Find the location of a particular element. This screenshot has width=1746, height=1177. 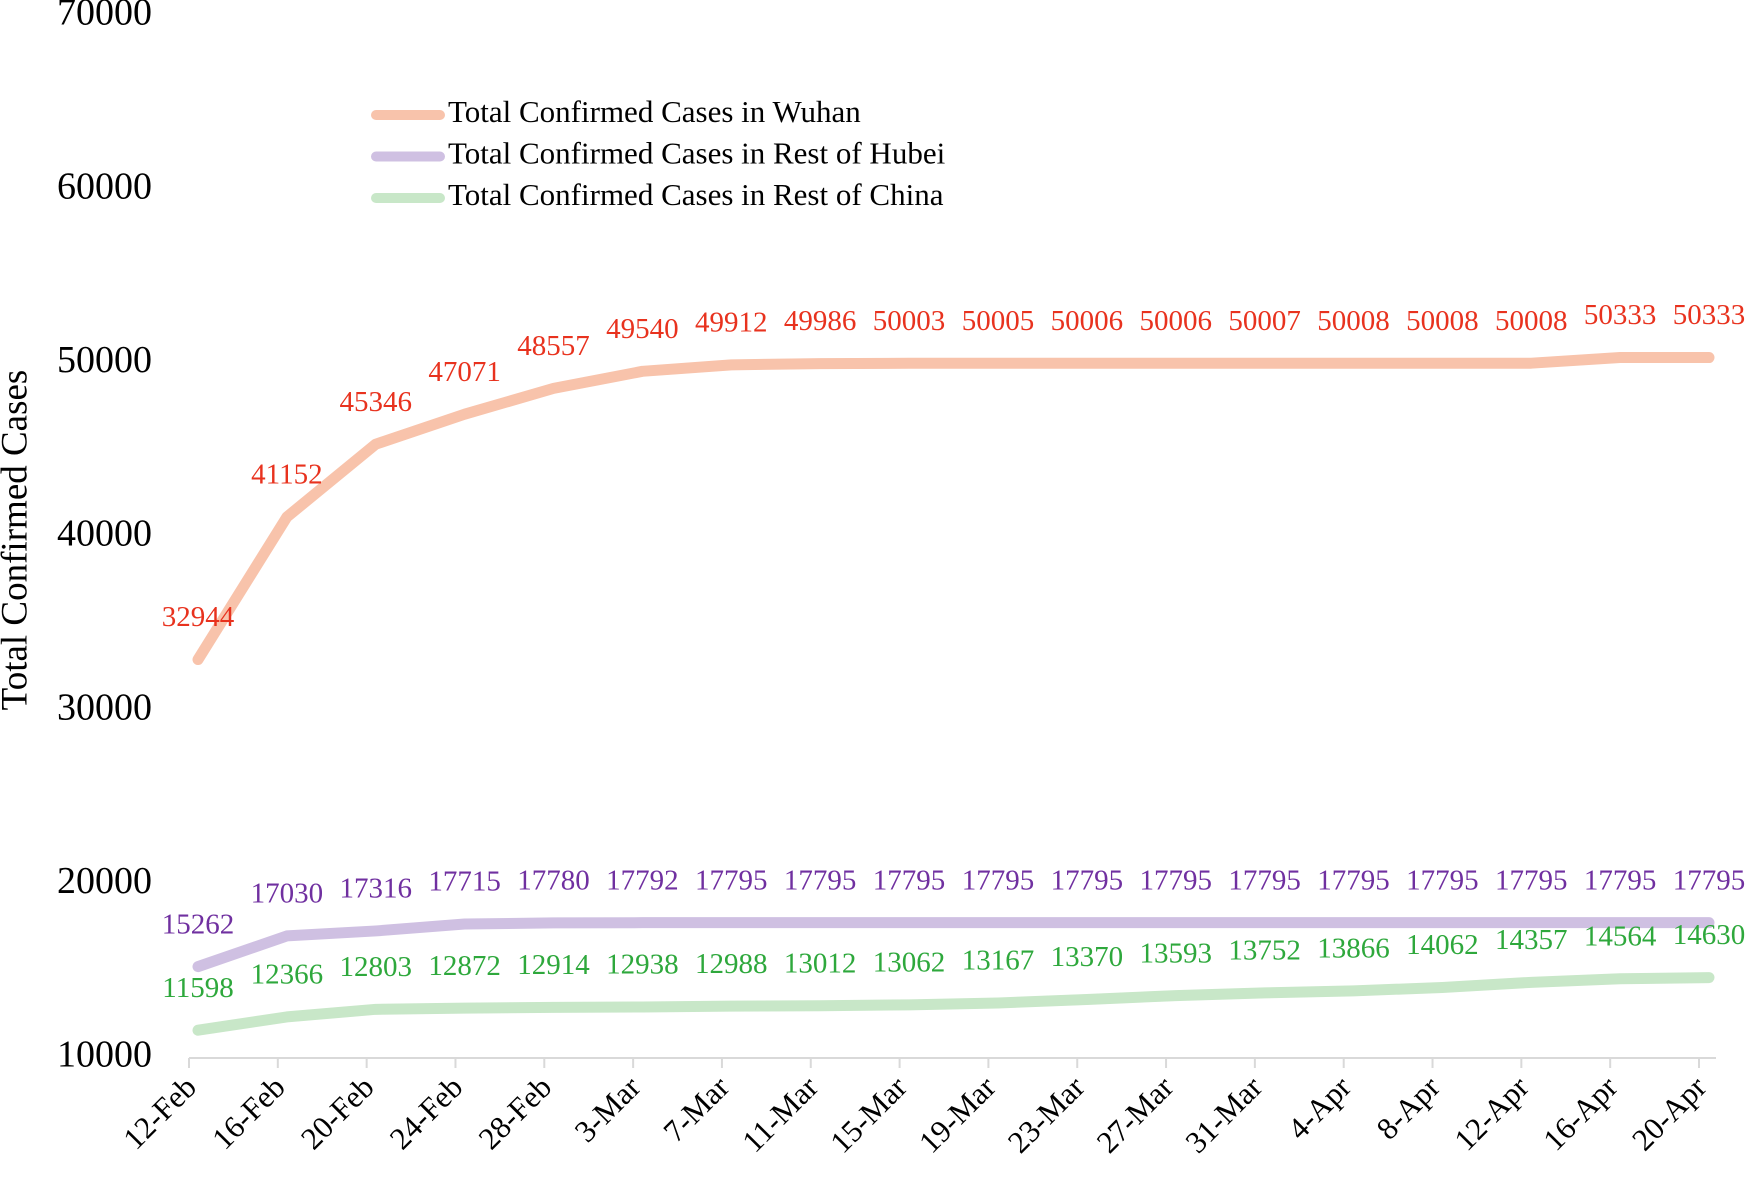

data-label: 17030 is located at coordinates (287, 894).